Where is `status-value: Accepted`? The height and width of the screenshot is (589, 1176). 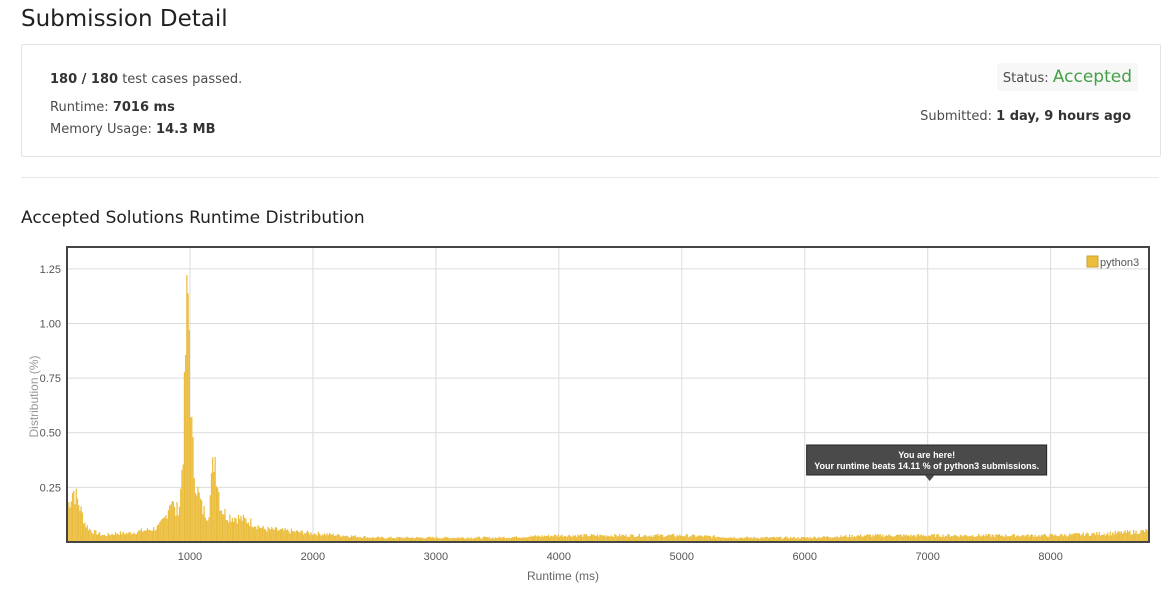
status-value: Accepted is located at coordinates (1092, 77).